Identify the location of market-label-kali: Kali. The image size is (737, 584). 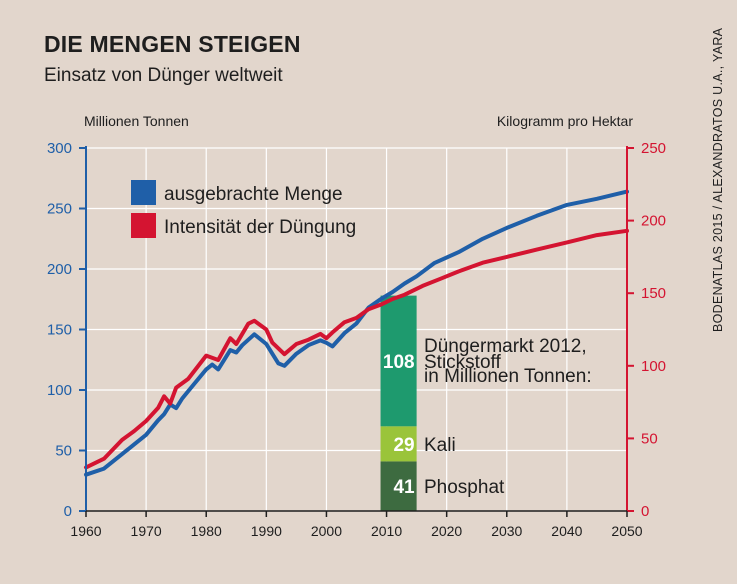
(440, 445).